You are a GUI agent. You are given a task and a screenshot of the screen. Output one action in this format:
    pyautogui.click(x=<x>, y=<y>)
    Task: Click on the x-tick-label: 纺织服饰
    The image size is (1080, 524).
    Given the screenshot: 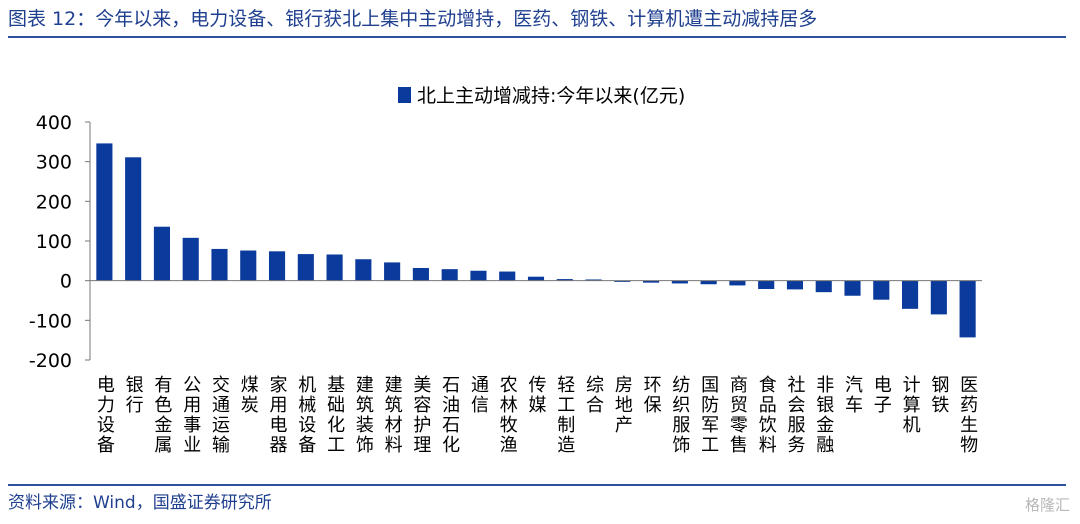 What is the action you would take?
    pyautogui.click(x=679, y=415)
    